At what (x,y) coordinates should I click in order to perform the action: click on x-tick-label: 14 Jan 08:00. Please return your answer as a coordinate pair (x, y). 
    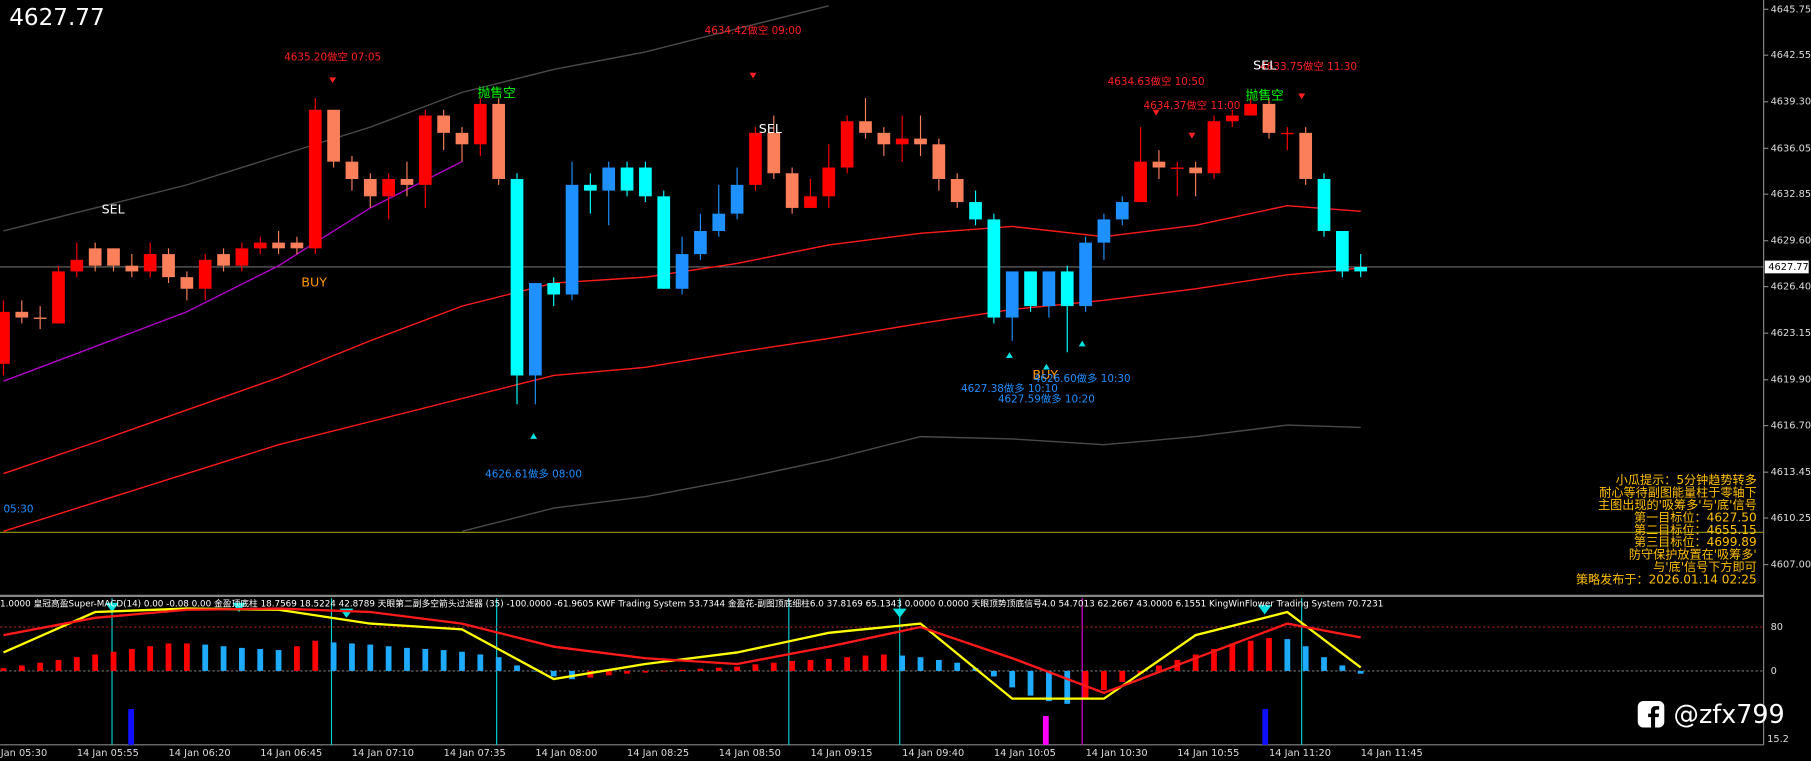
    Looking at the image, I should click on (566, 753).